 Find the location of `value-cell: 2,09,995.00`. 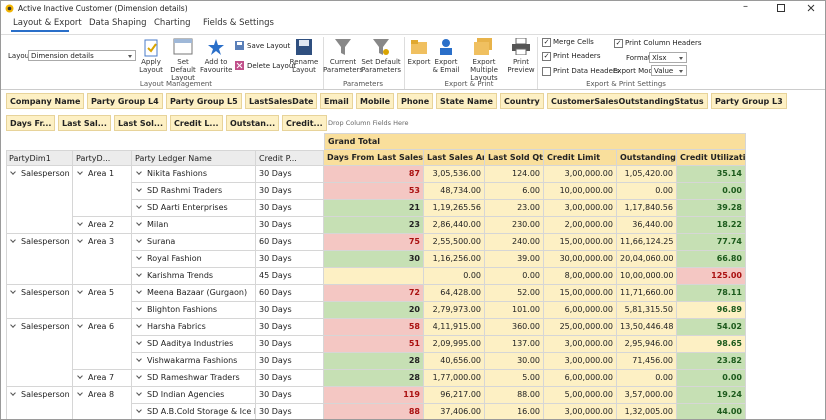

value-cell: 2,09,995.00 is located at coordinates (454, 344).